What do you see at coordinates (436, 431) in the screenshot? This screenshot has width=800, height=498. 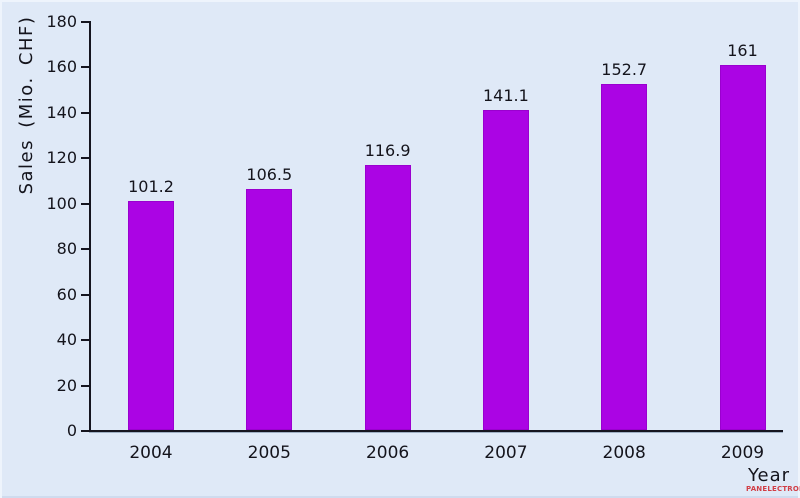 I see `x-axis-line` at bounding box center [436, 431].